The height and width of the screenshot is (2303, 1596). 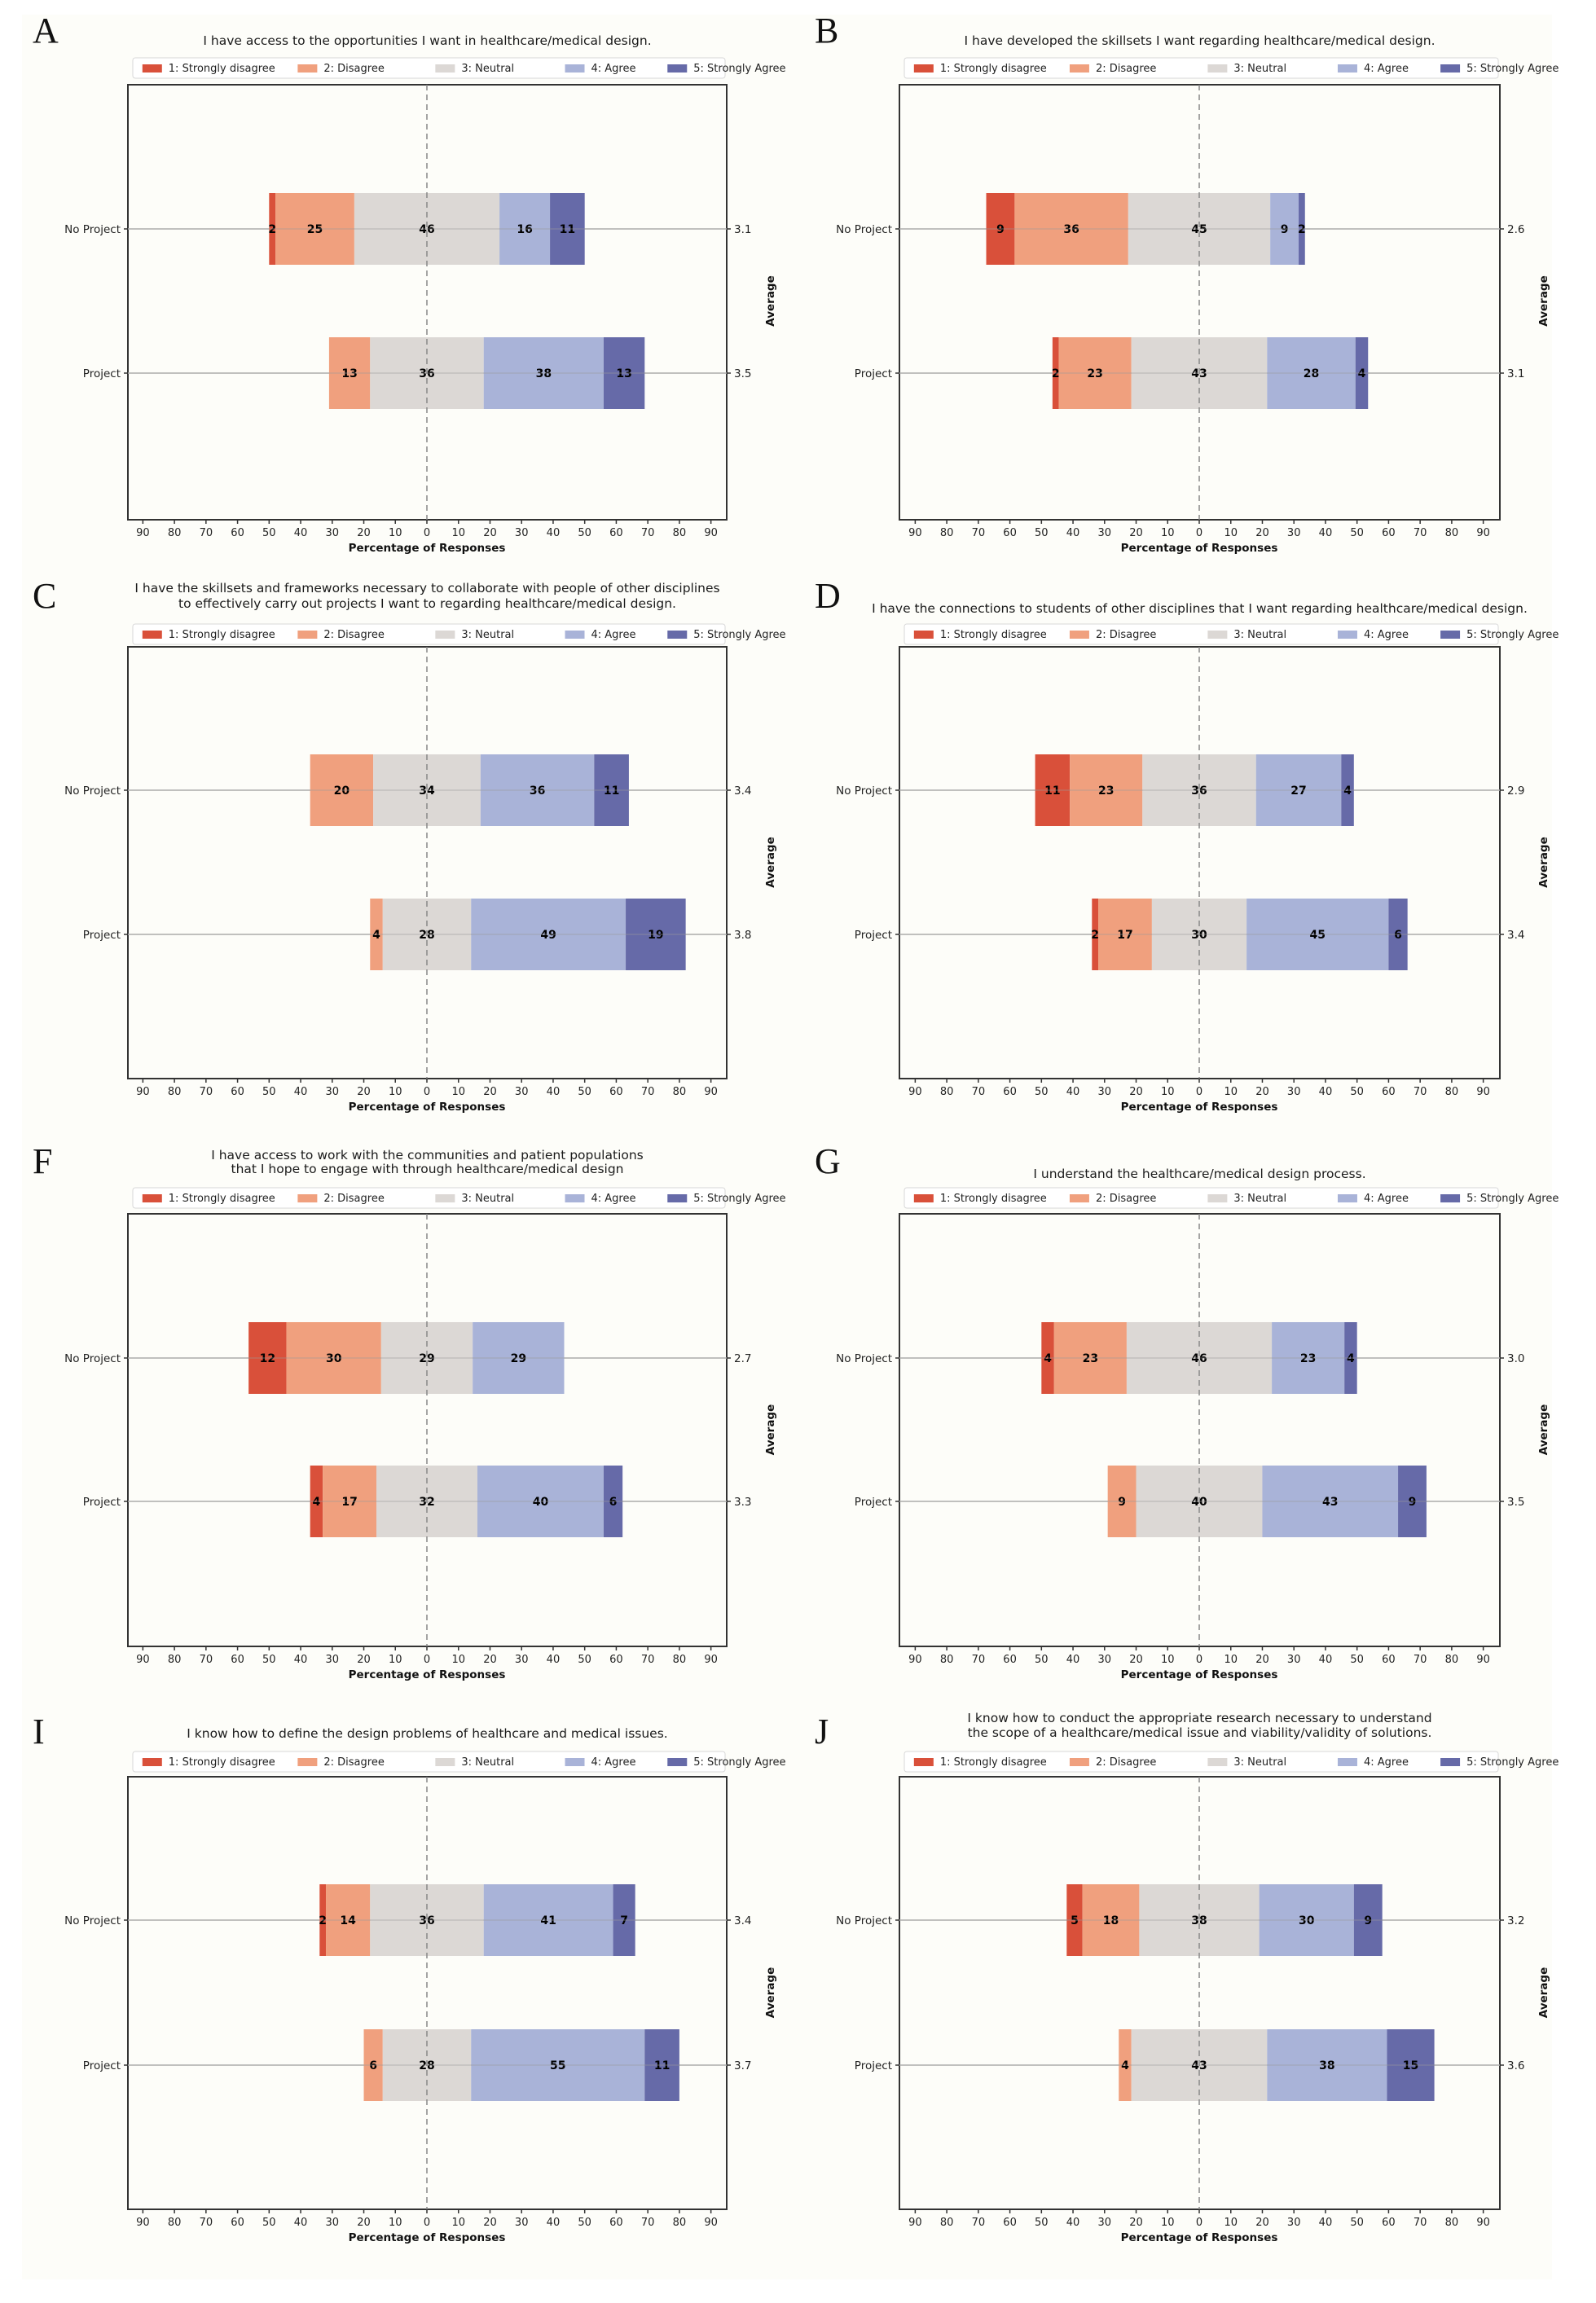 What do you see at coordinates (349, 374) in the screenshot?
I see `bar-value-label: 13` at bounding box center [349, 374].